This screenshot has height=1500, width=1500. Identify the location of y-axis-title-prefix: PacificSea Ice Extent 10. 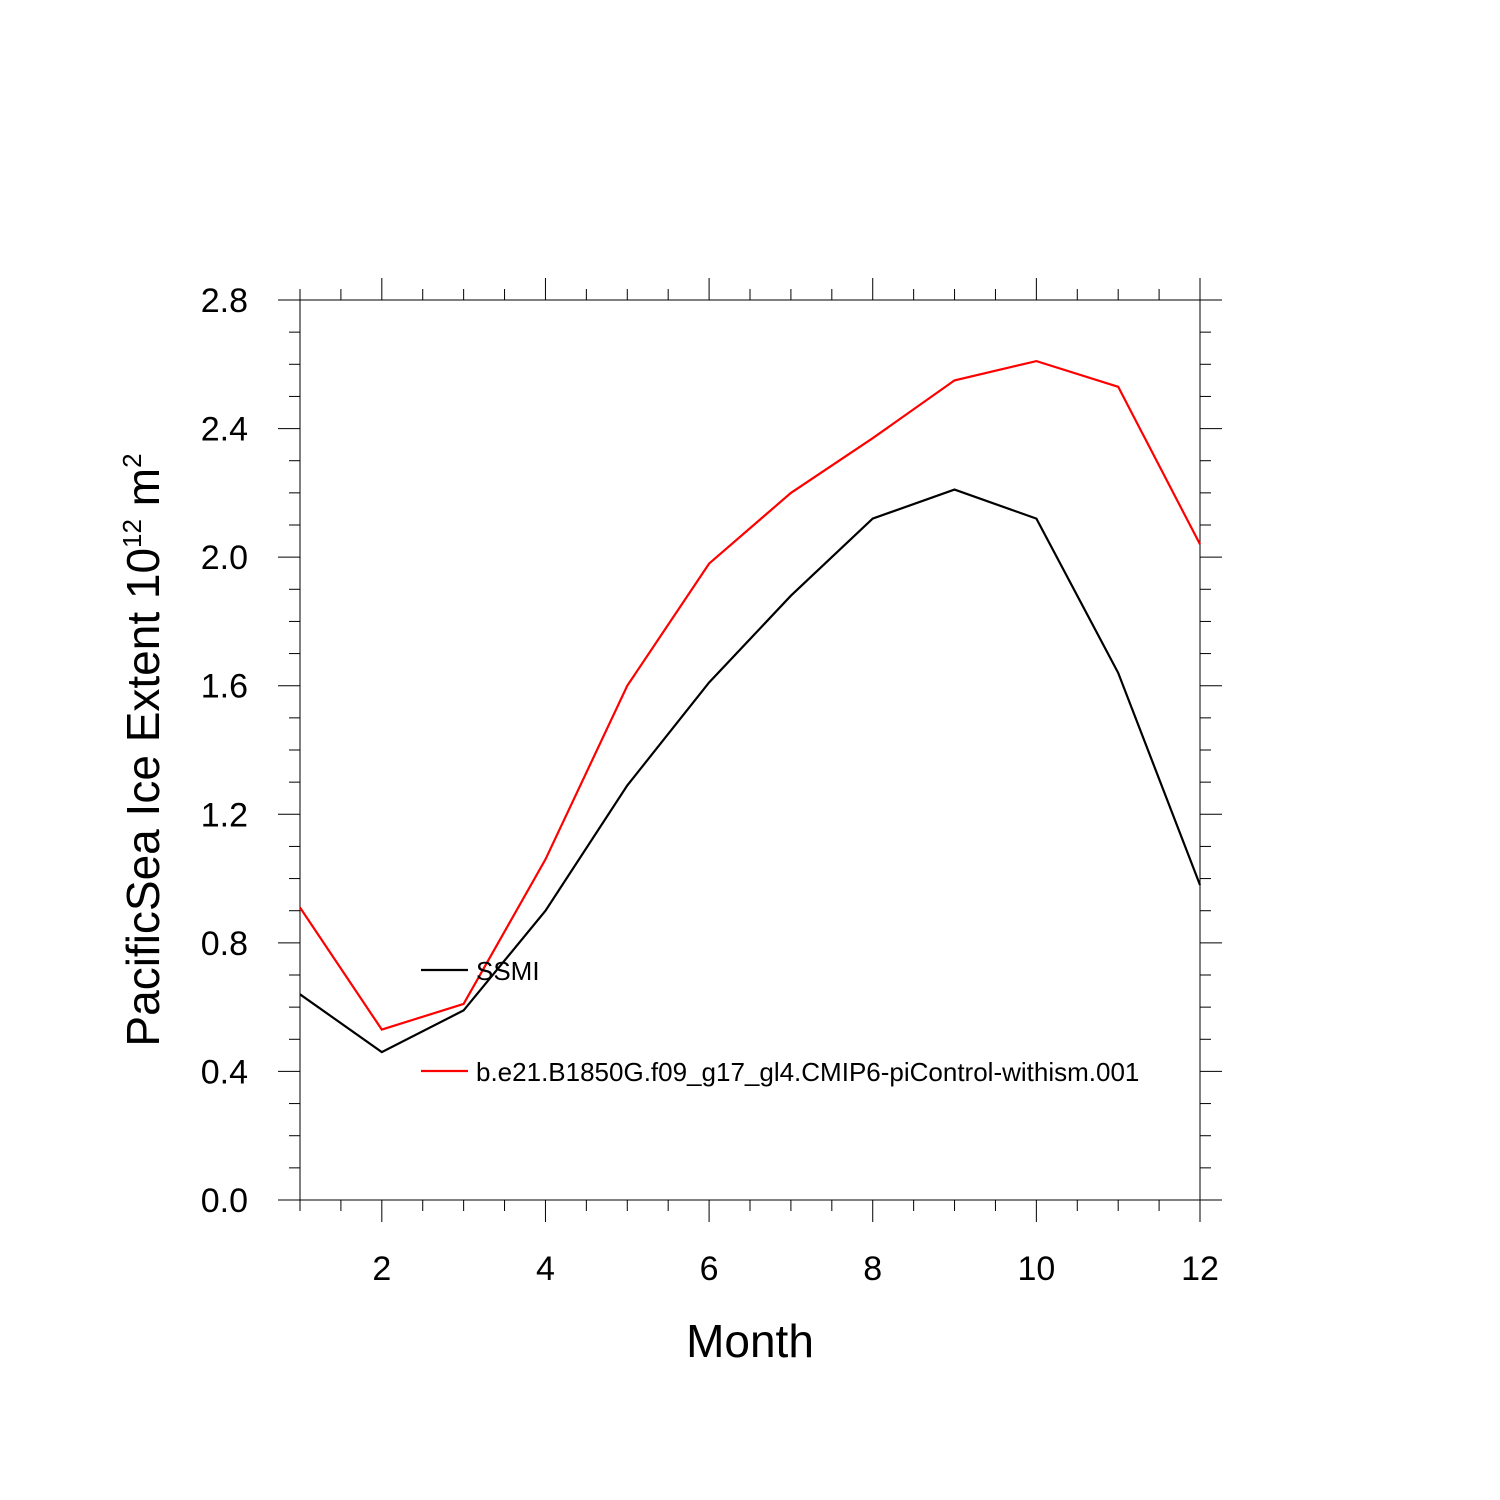
(143, 797).